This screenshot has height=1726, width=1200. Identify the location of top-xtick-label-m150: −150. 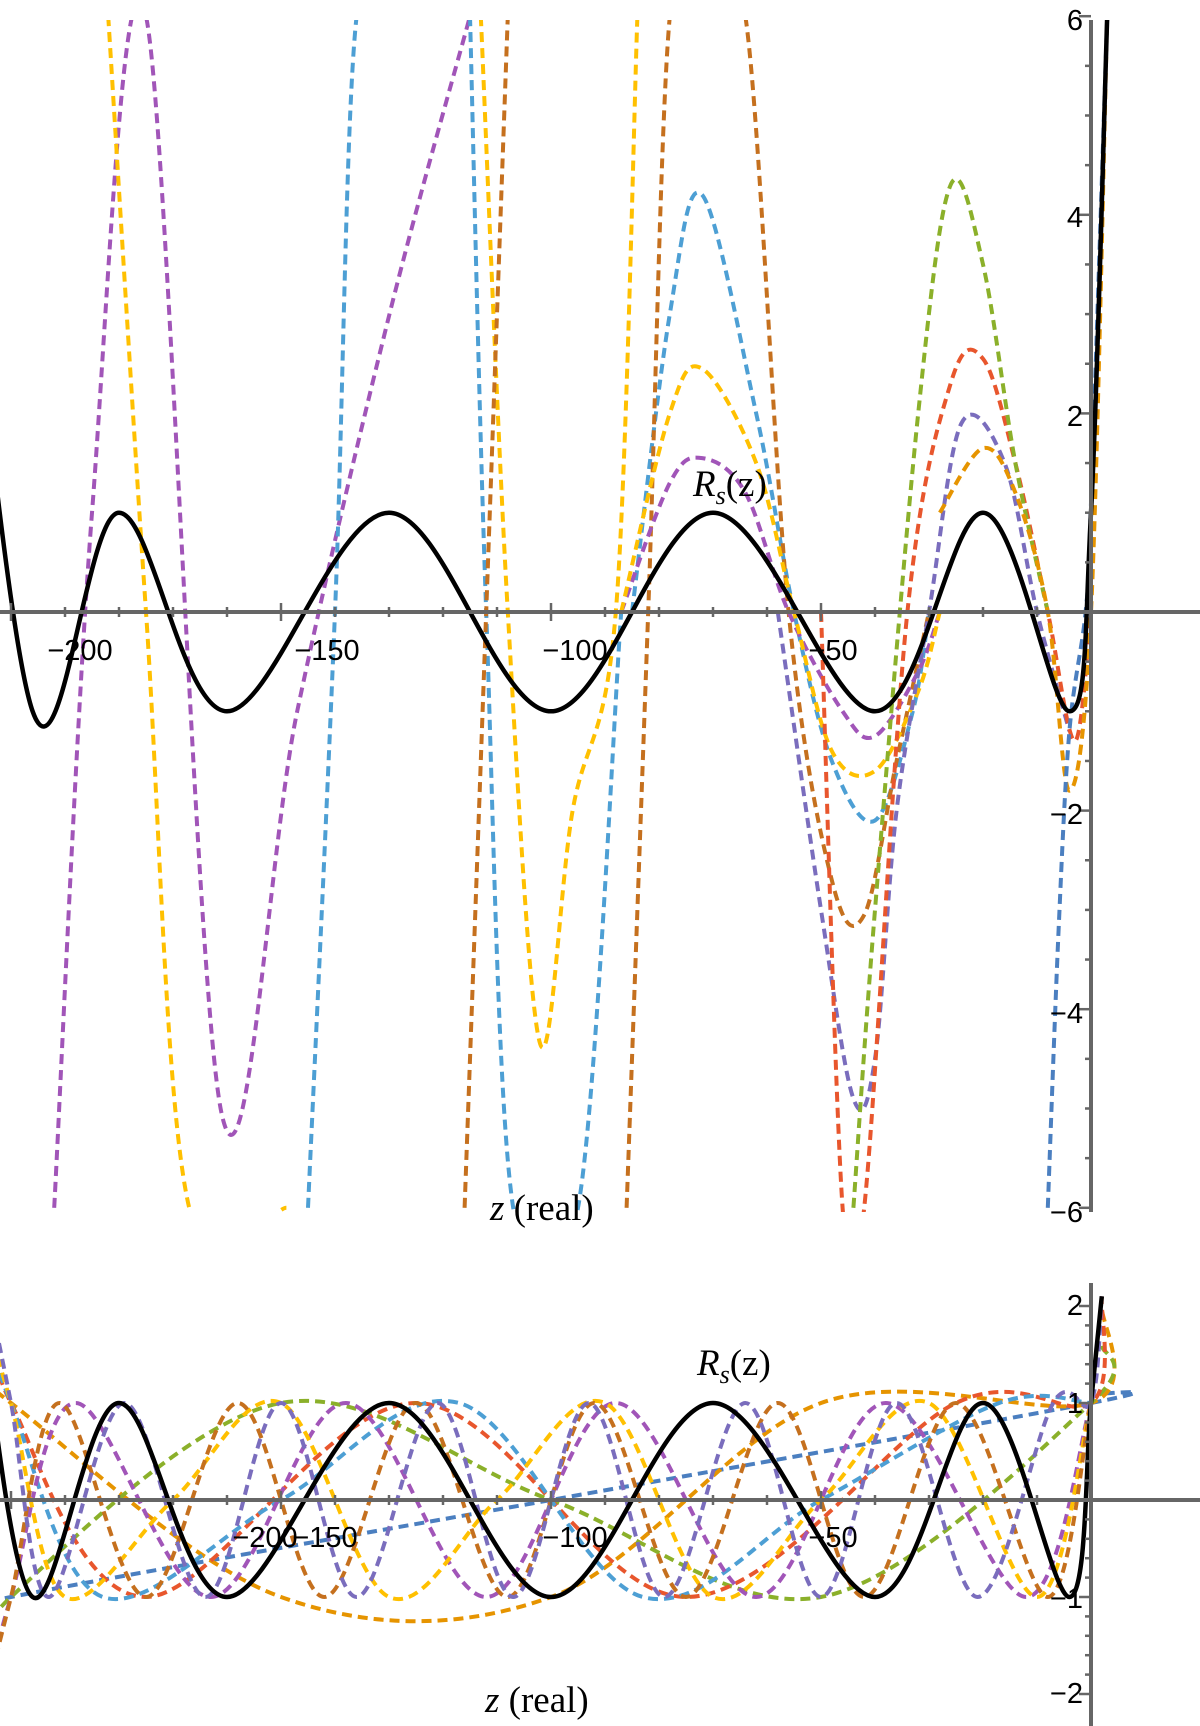
(326, 651).